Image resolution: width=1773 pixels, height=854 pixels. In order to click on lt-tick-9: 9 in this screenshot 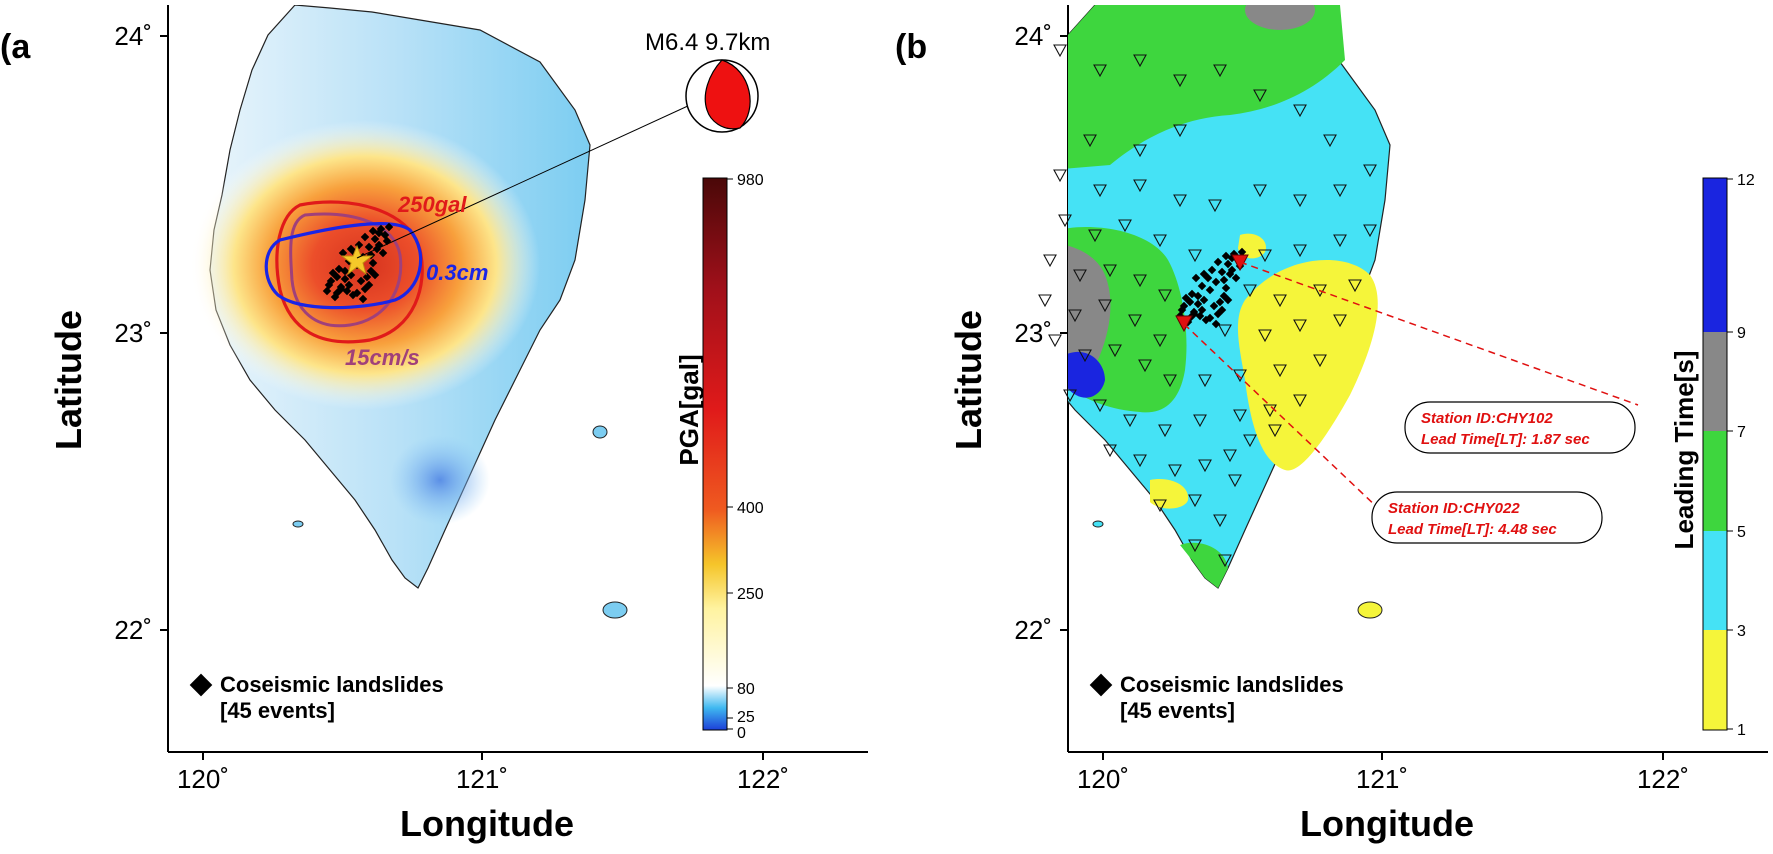, I will do `click(1741, 333)`.